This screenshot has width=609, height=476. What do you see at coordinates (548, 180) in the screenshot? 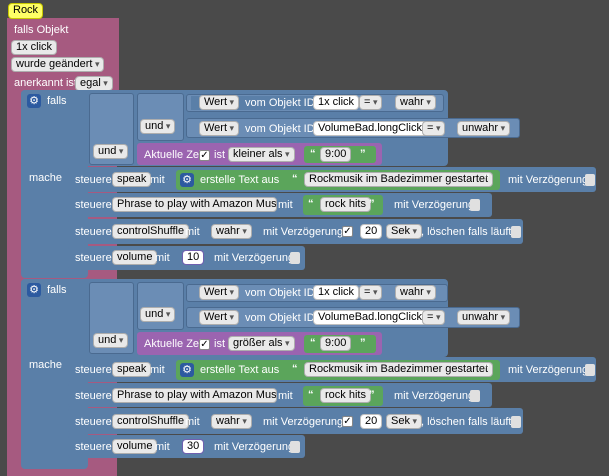
I see `if-1-speak-delay: mit Verzögerung` at bounding box center [548, 180].